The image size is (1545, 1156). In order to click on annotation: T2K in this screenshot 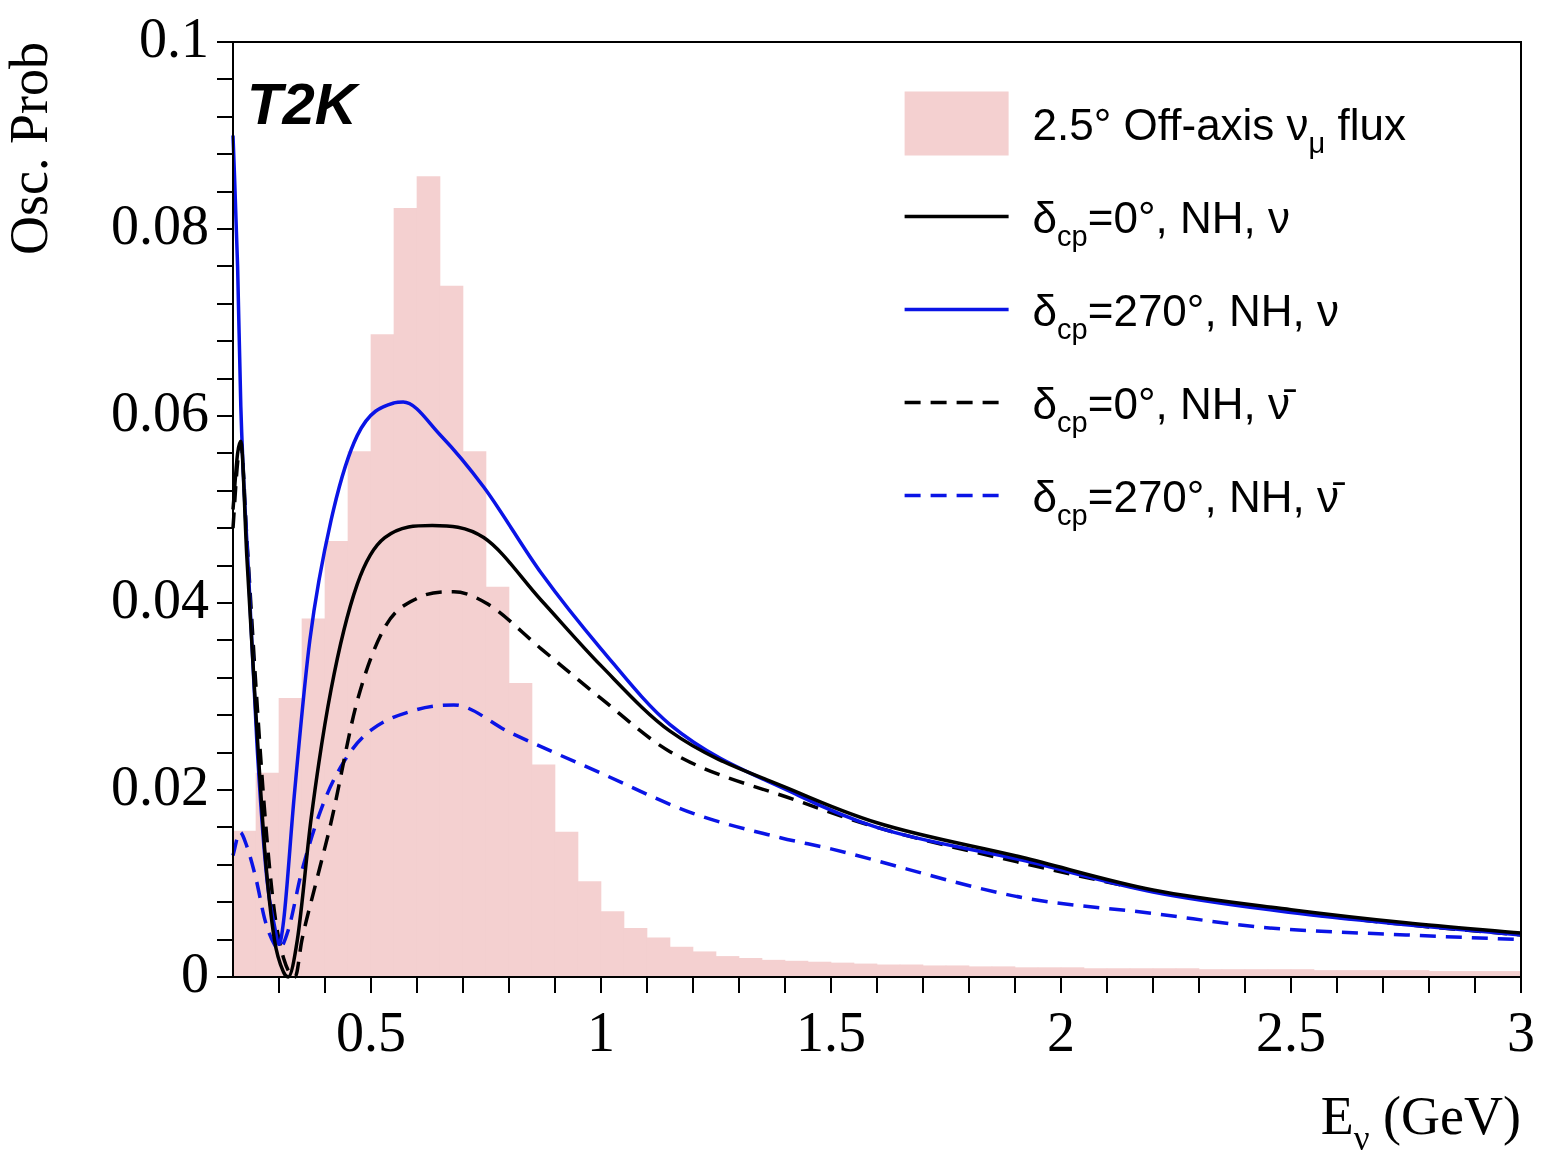, I will do `click(304, 103)`.